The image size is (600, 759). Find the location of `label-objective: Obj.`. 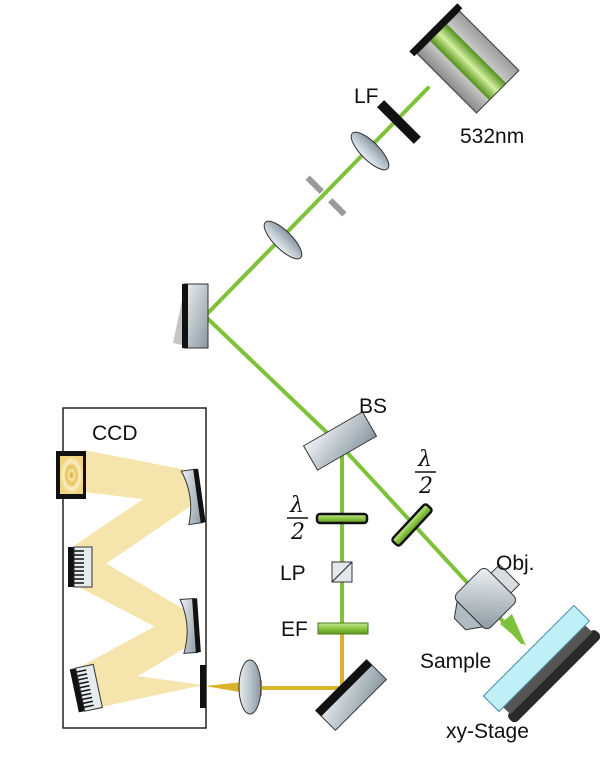

label-objective: Obj. is located at coordinates (515, 563).